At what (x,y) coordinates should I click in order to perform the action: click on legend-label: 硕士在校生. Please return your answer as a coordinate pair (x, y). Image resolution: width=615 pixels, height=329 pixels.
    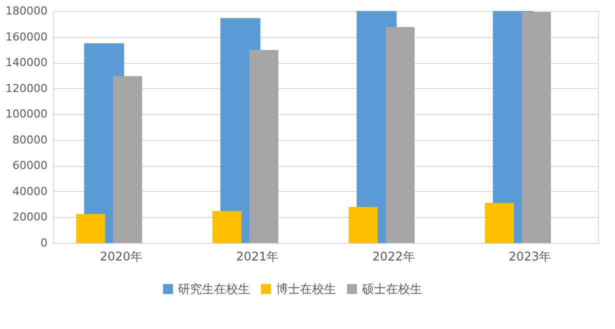
    Looking at the image, I should click on (391, 289).